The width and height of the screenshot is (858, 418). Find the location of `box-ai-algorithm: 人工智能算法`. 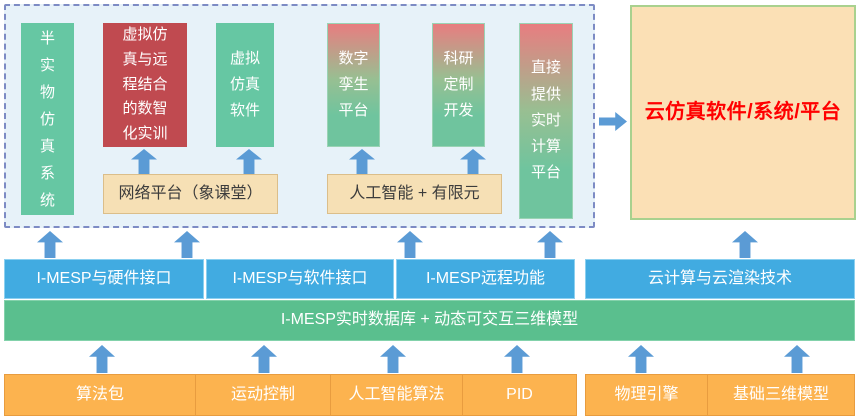

box-ai-algorithm: 人工智能算法 is located at coordinates (396, 395).